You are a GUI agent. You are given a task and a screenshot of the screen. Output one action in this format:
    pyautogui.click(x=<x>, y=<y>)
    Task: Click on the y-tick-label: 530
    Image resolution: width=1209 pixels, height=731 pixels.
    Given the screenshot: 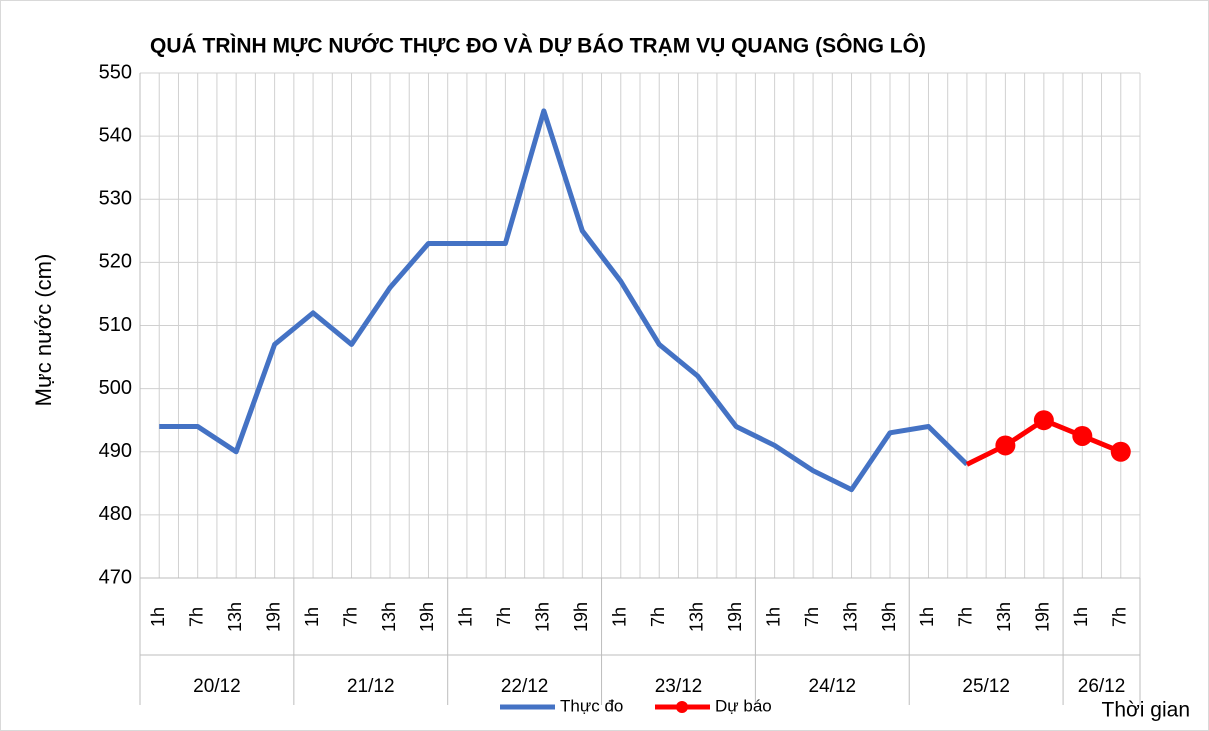 What is the action you would take?
    pyautogui.click(x=115, y=199)
    